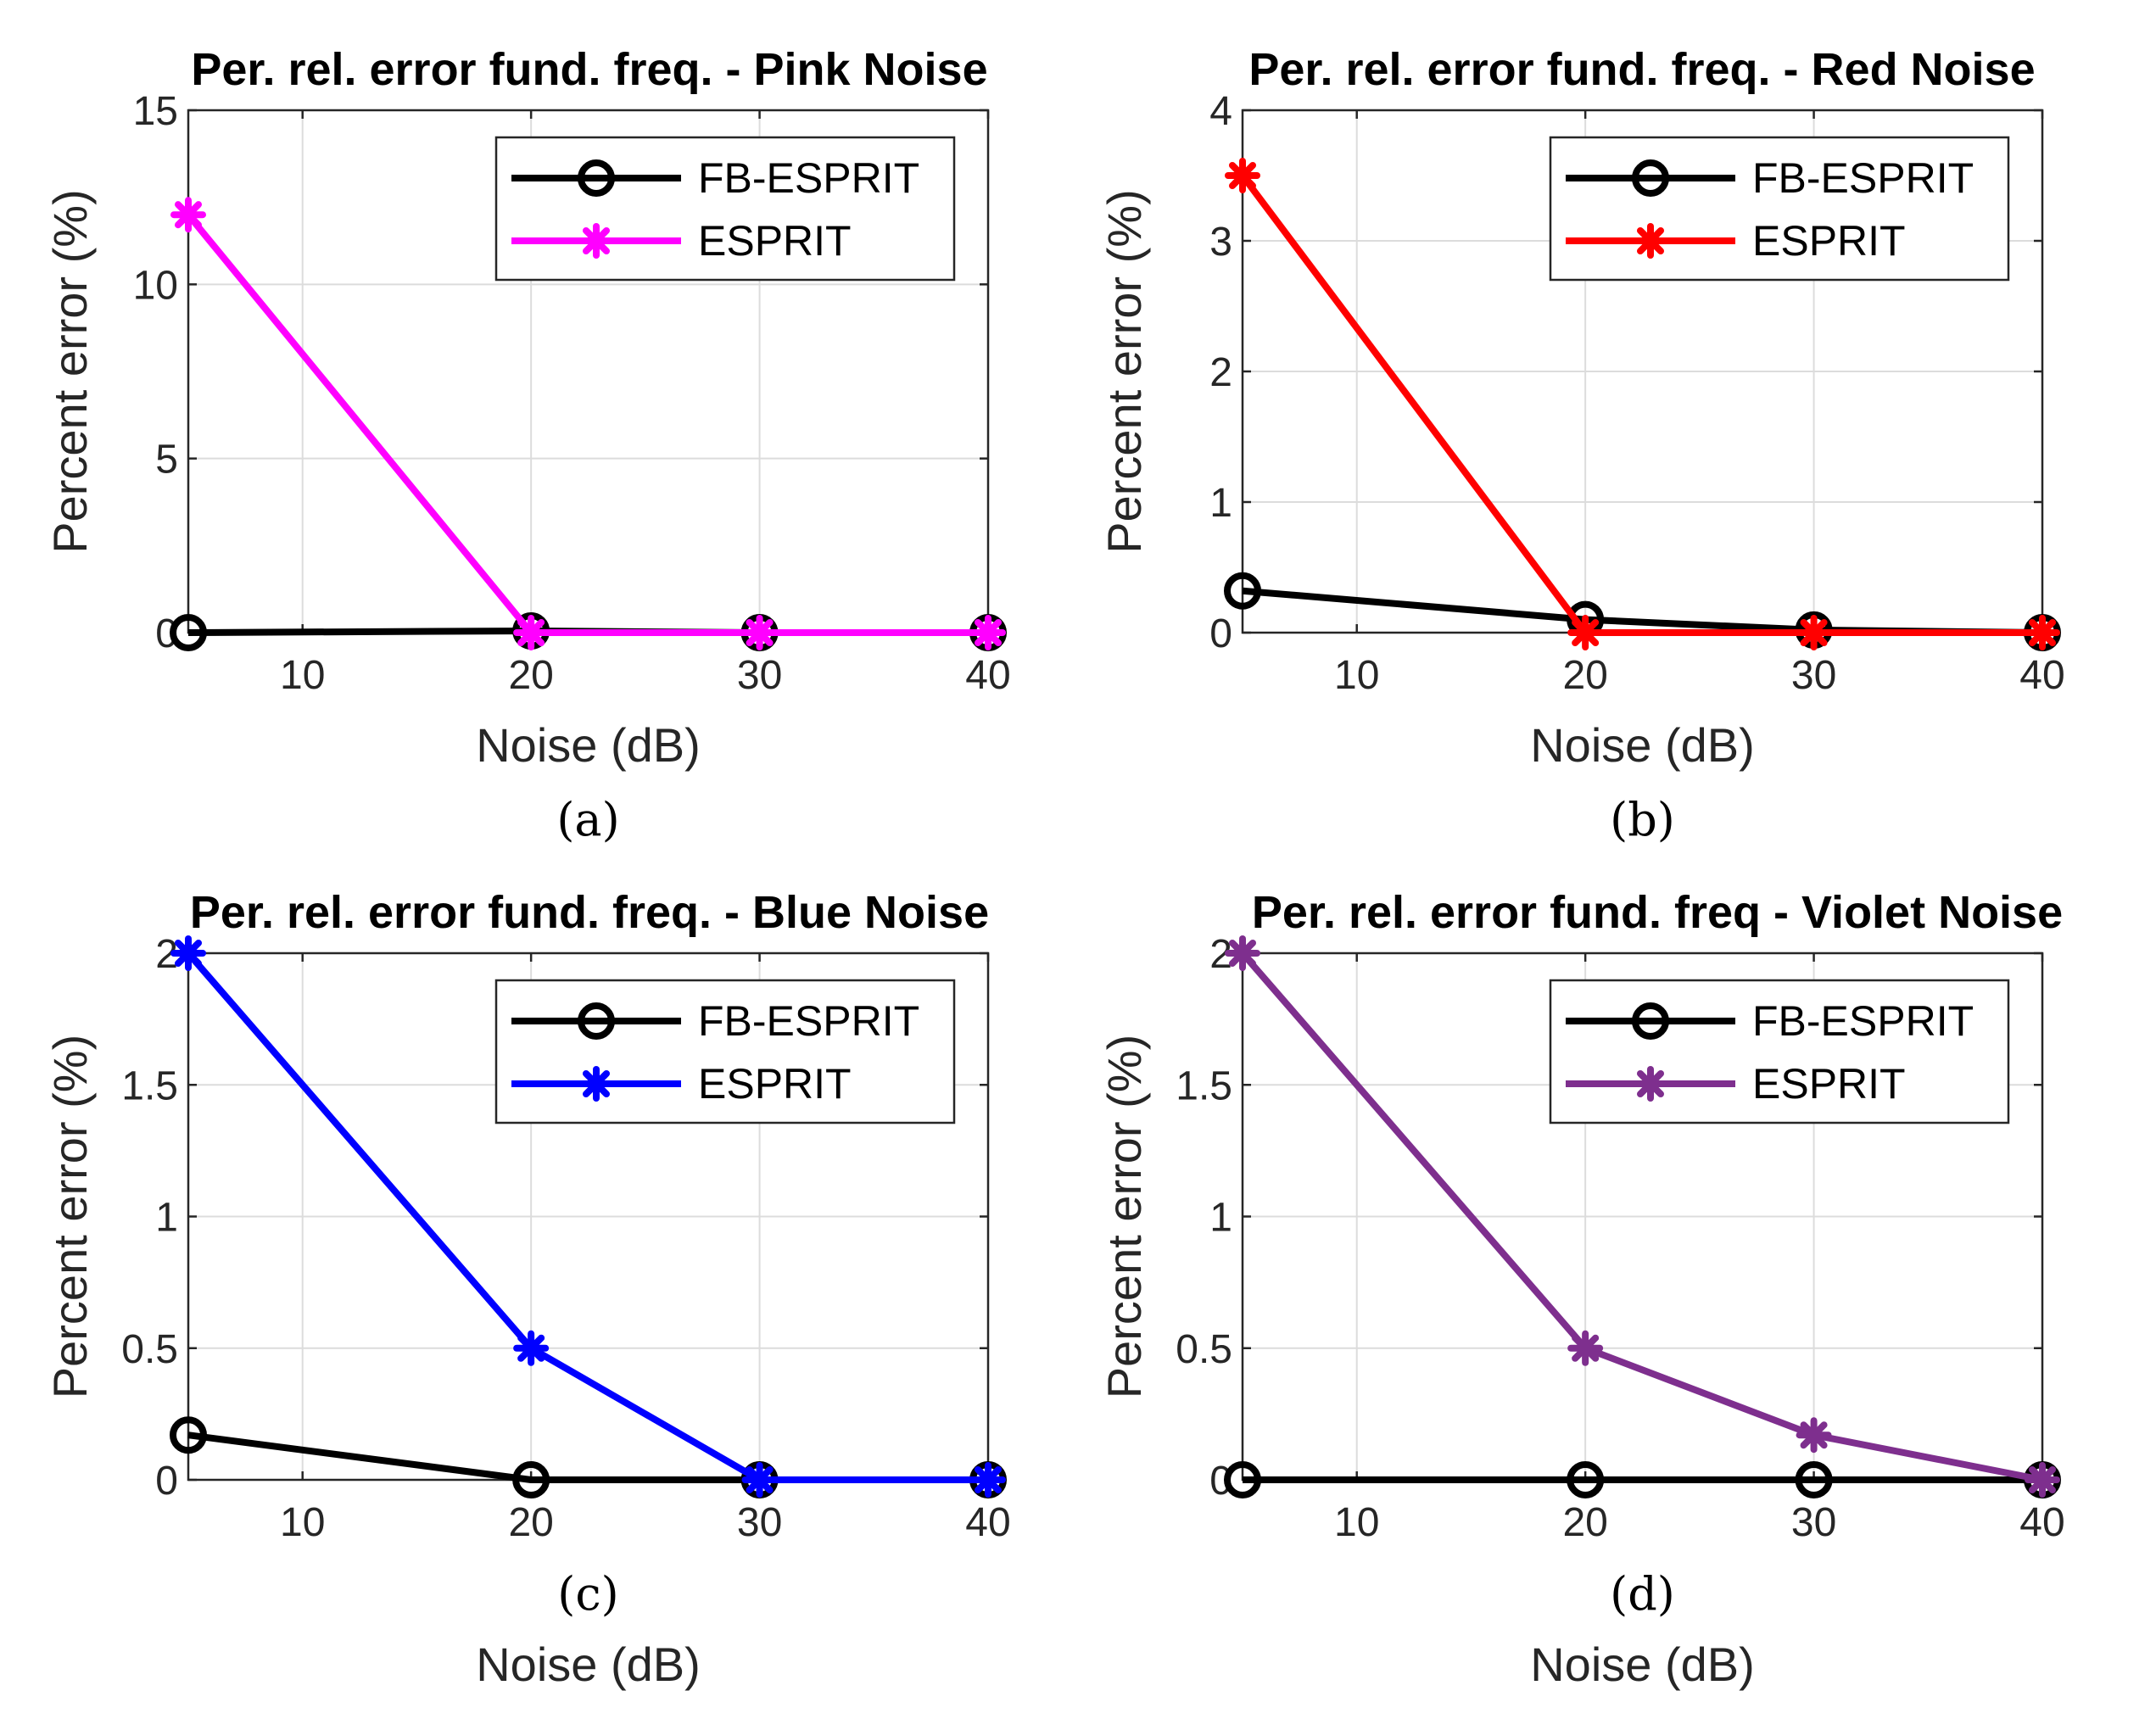 Image resolution: width=2156 pixels, height=1730 pixels. Describe the element at coordinates (1642, 1594) in the screenshot. I see `panel-caption: (d)` at that location.